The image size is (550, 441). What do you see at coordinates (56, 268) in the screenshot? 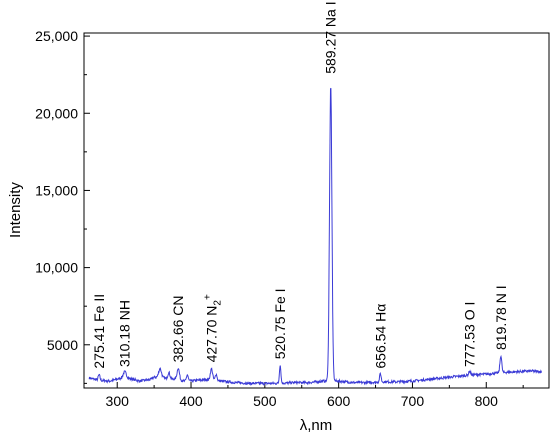
I see `y-tick-label: 10,000` at bounding box center [56, 268].